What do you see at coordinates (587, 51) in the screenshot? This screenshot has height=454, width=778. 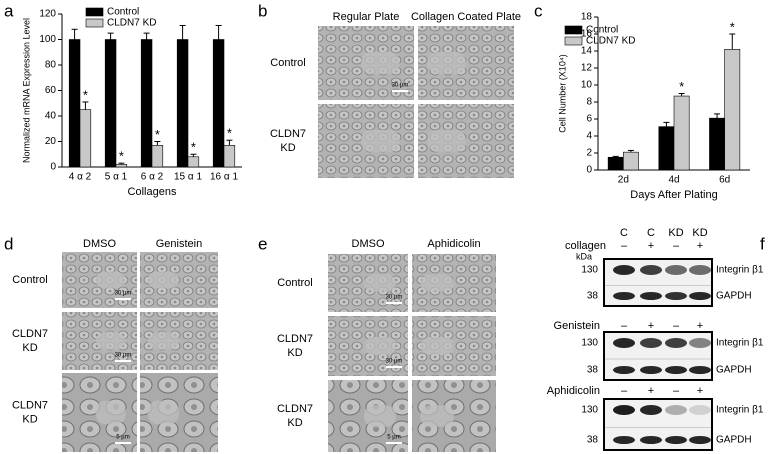 I see `y-tick-label: 14` at bounding box center [587, 51].